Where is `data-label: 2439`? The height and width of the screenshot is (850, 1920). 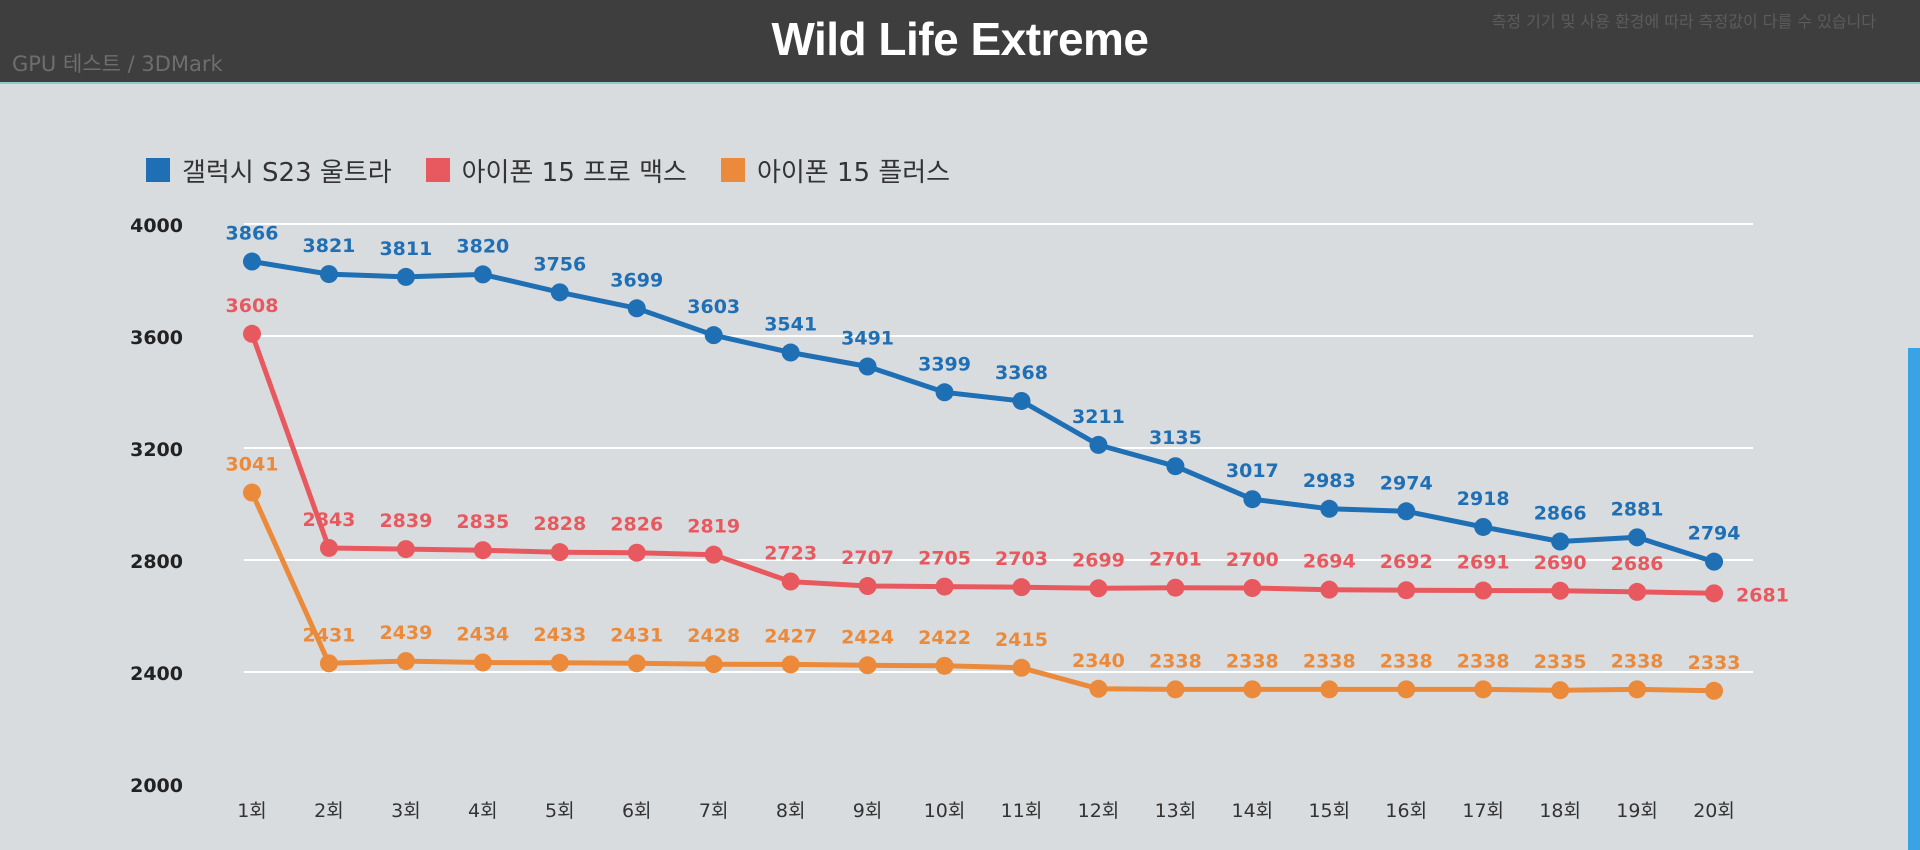 data-label: 2439 is located at coordinates (405, 633).